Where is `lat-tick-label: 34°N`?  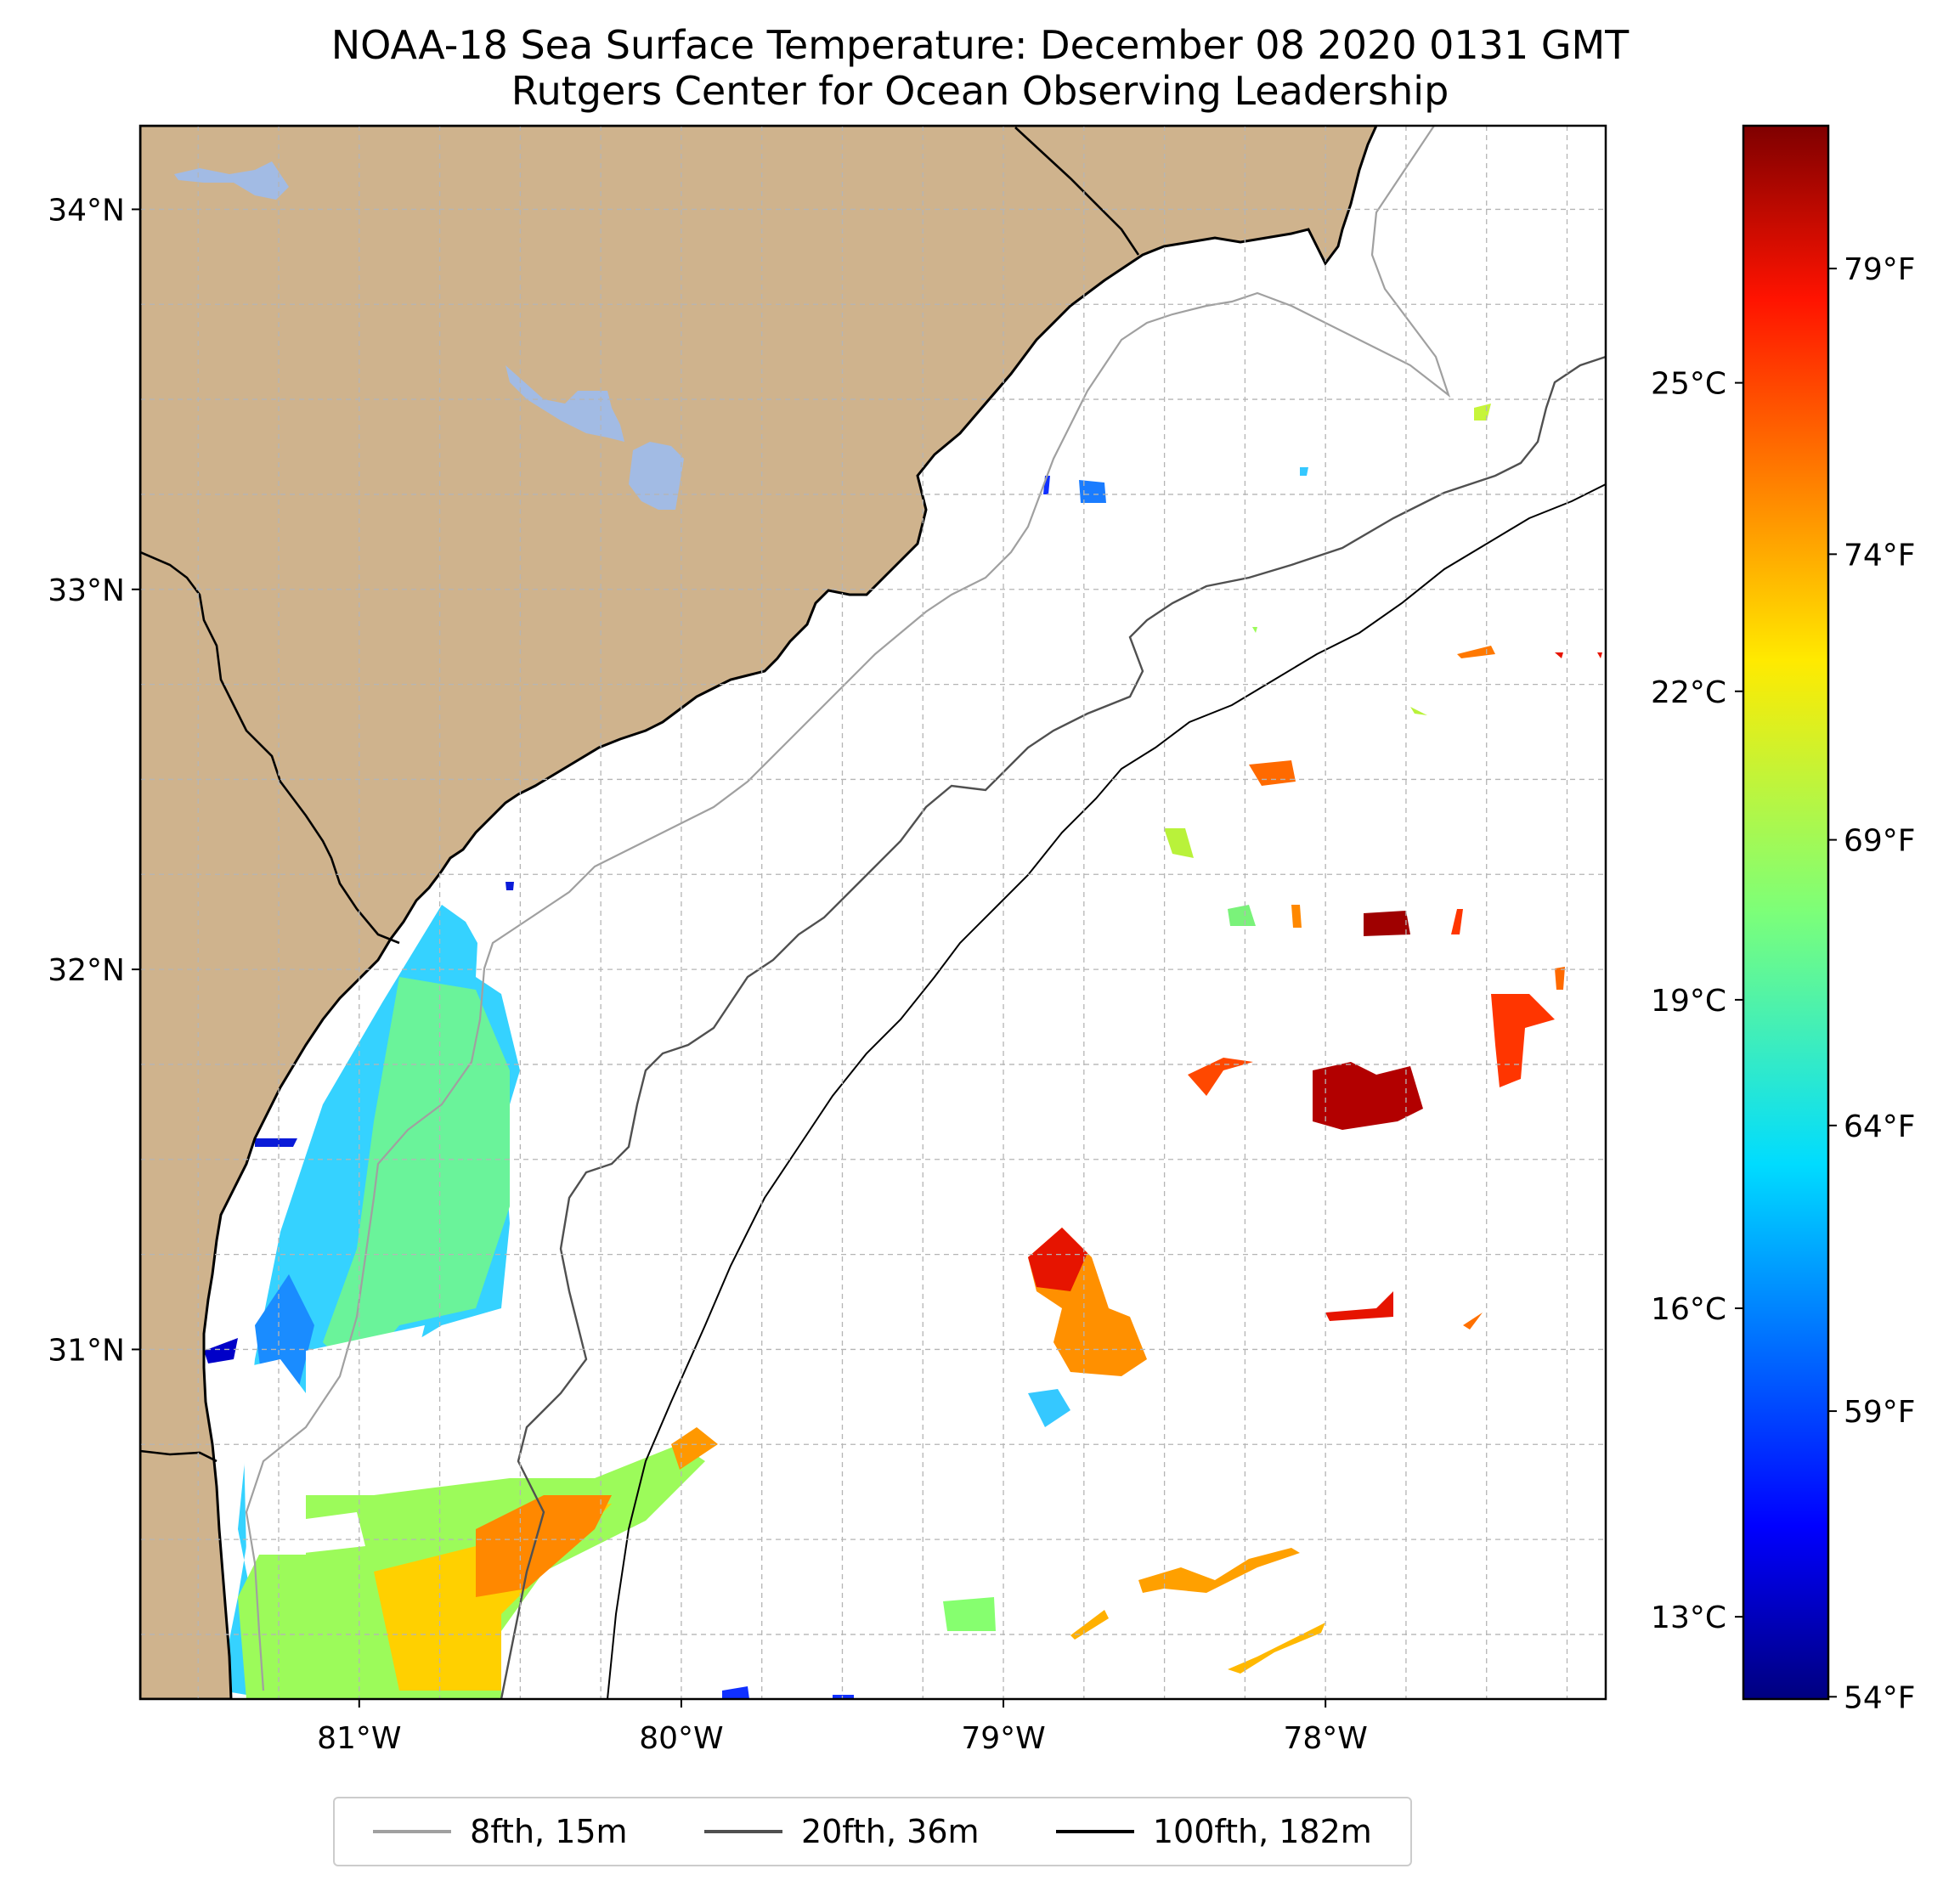
lat-tick-label: 34°N is located at coordinates (87, 211).